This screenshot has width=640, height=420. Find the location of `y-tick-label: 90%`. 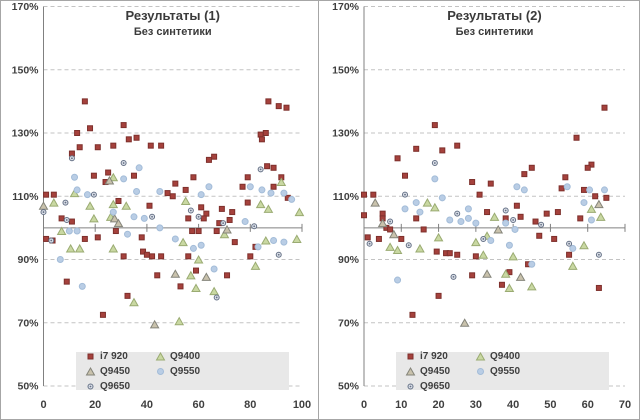

y-tick-label: 90% is located at coordinates (28, 260).